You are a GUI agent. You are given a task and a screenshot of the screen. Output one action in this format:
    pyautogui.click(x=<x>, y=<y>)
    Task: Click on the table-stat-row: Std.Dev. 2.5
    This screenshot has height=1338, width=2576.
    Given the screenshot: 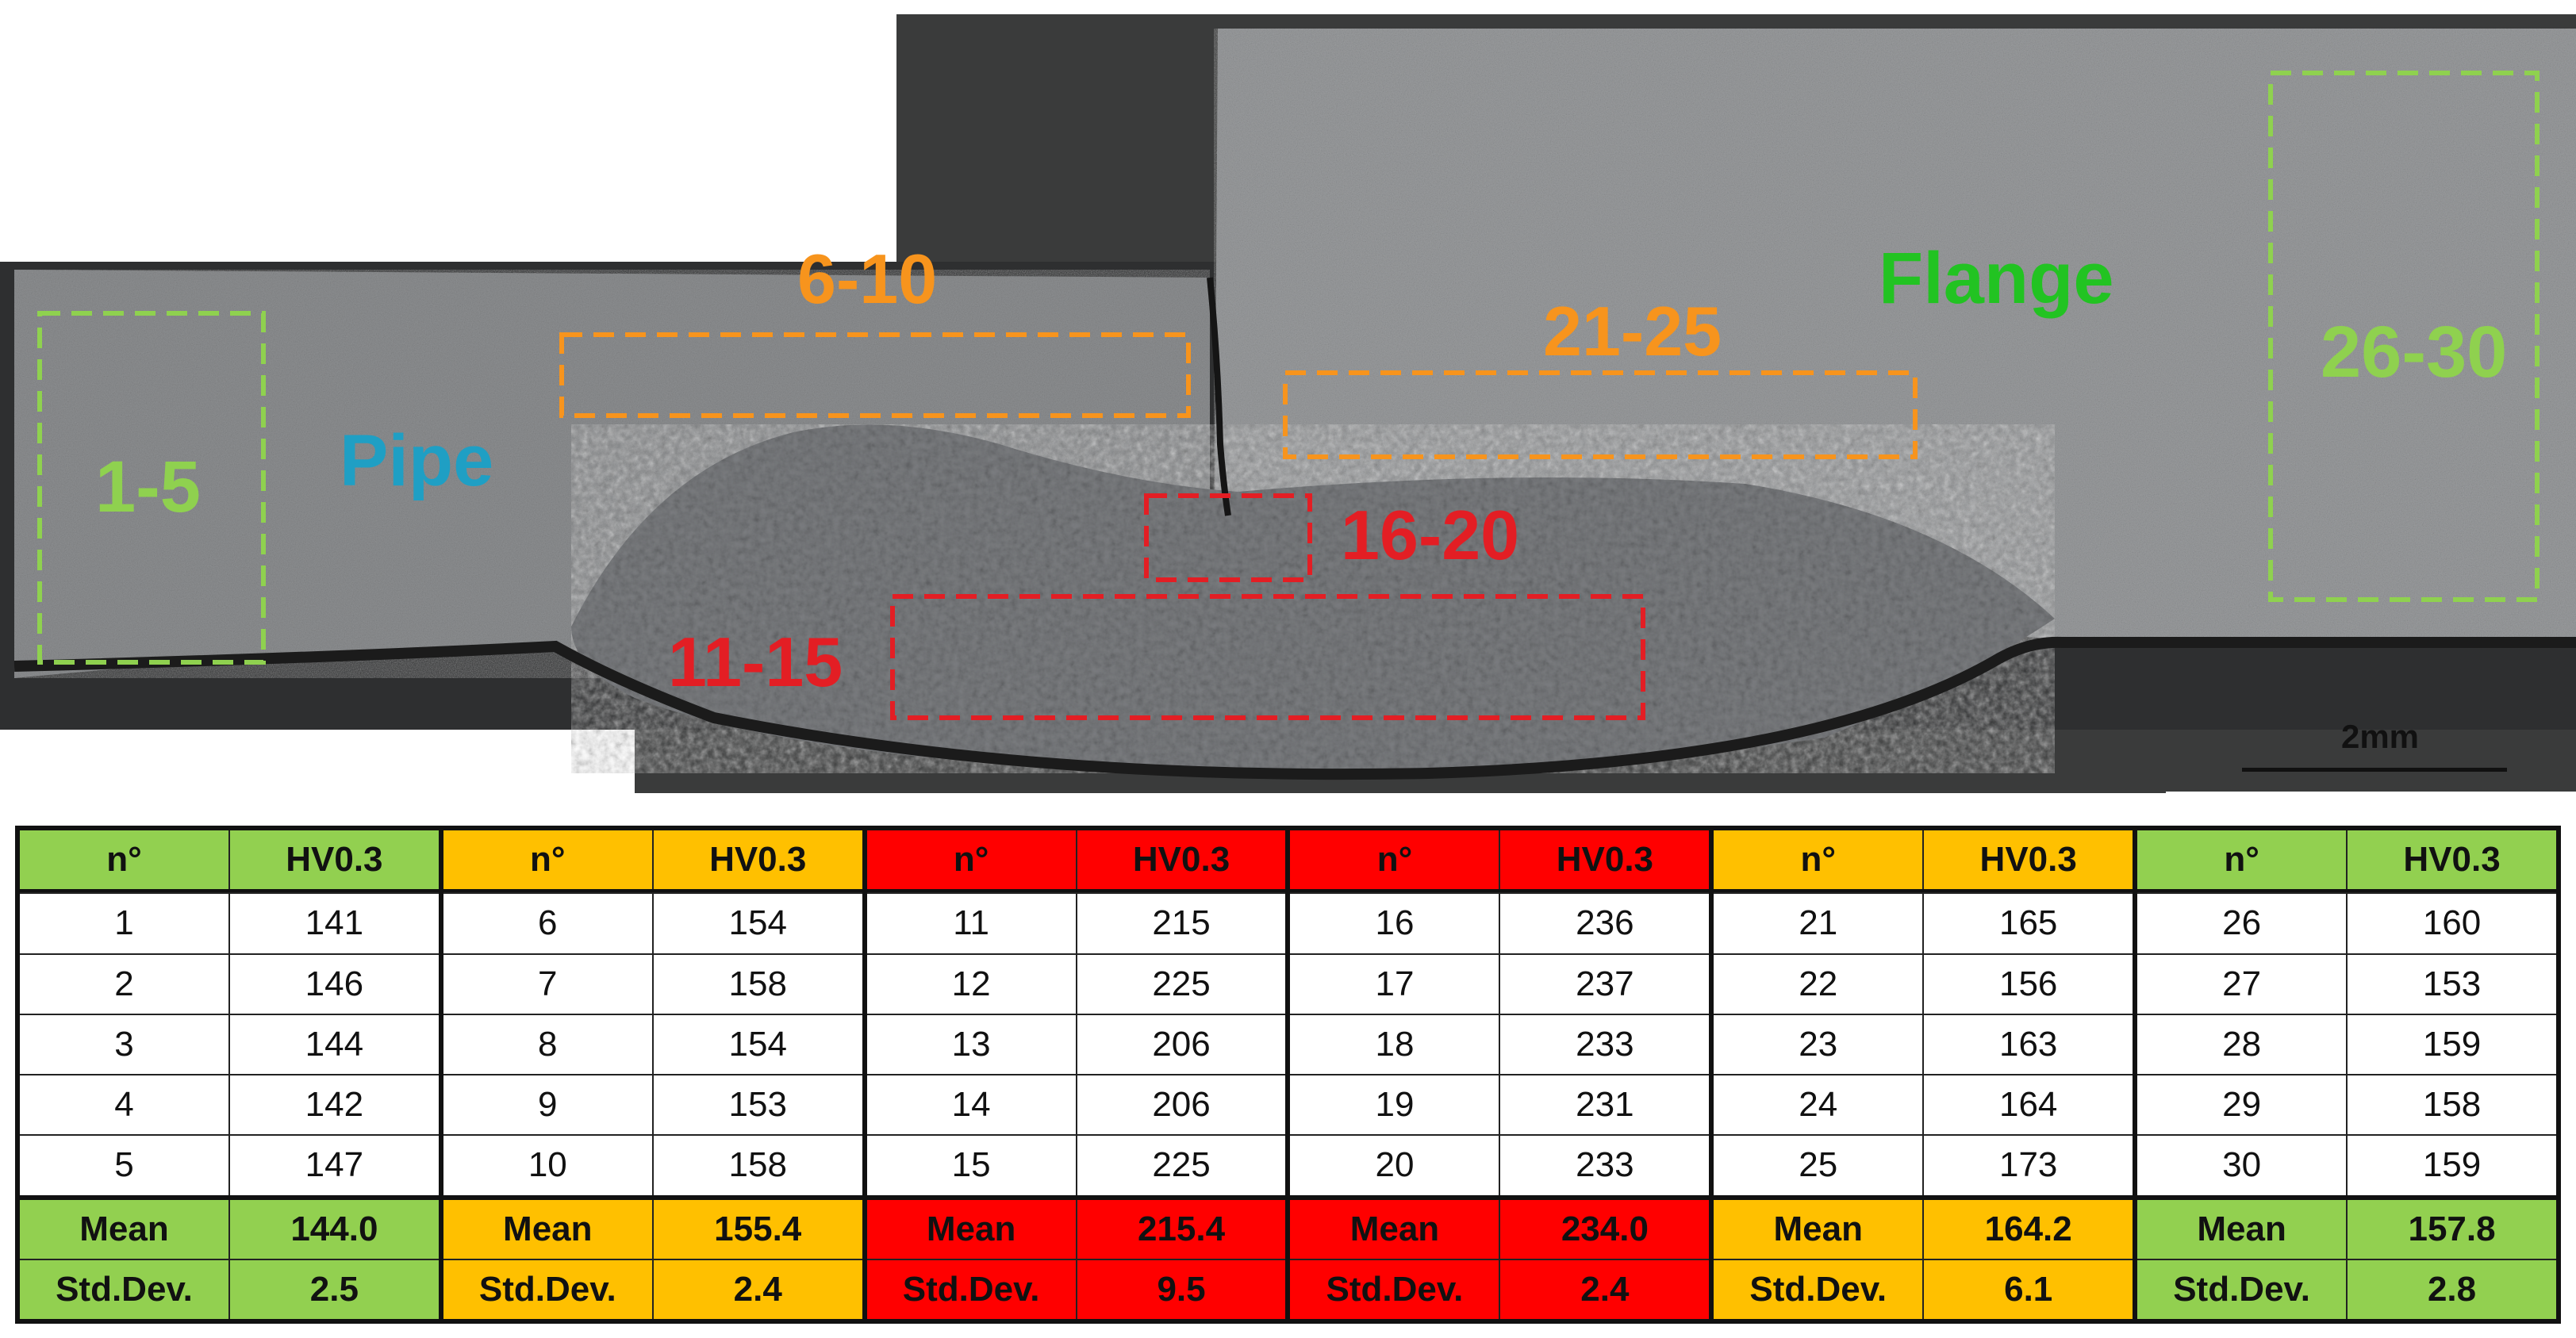 What is the action you would take?
    pyautogui.click(x=229, y=1288)
    